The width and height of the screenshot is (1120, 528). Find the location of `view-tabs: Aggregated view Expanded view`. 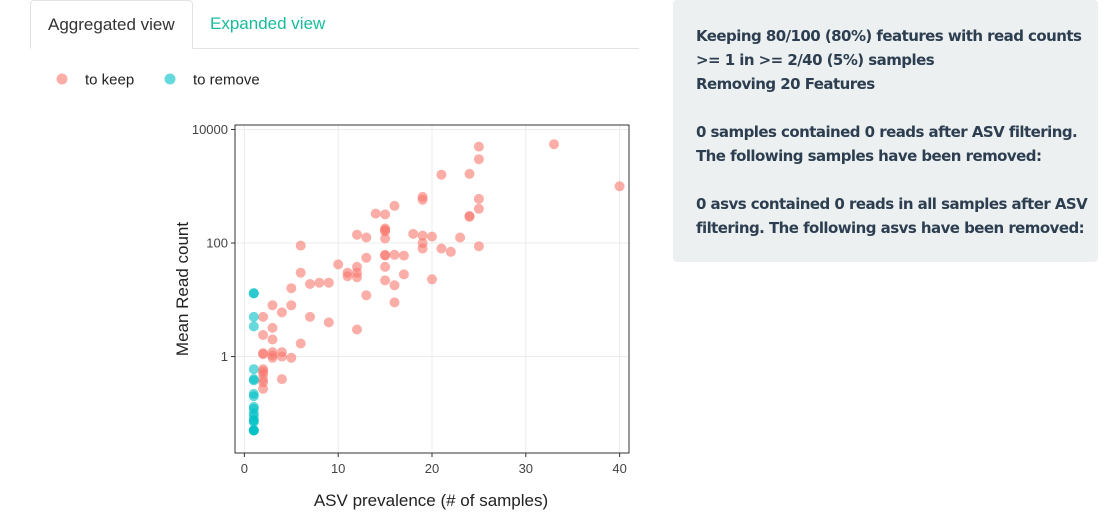

view-tabs: Aggregated view Expanded view is located at coordinates (334, 24).